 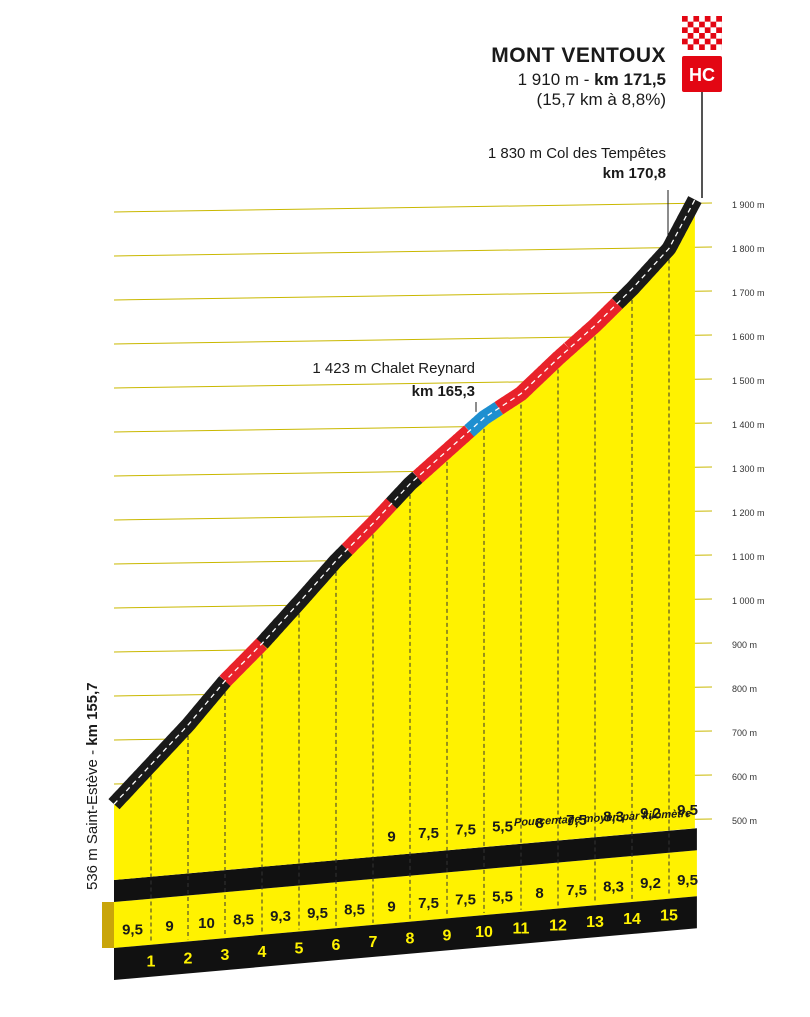 I want to click on y-tick-label: 1 300 m, so click(x=748, y=469).